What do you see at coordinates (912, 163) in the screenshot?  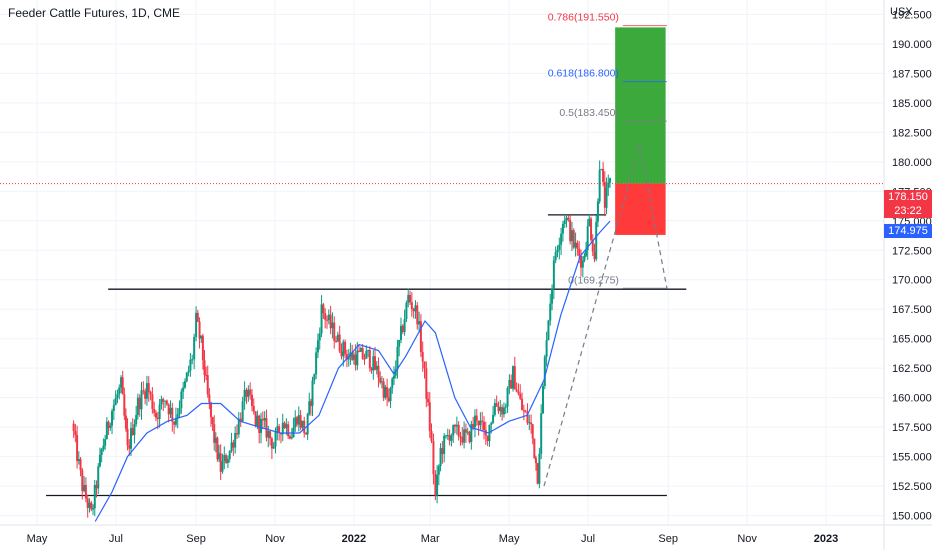 I see `y-tick-label: 180.000` at bounding box center [912, 163].